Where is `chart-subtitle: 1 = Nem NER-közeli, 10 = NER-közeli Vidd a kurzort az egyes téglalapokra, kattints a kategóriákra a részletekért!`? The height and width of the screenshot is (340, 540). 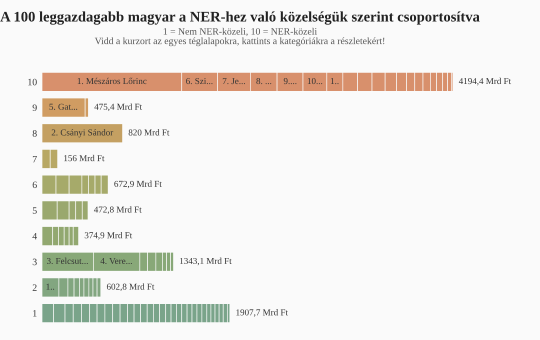
chart-subtitle: 1 = Nem NER-közeli, 10 = NER-közeli Vidd a kurzort az egyes téglalapokra, kattints a kategóriákra a részletekért! is located at coordinates (239, 37).